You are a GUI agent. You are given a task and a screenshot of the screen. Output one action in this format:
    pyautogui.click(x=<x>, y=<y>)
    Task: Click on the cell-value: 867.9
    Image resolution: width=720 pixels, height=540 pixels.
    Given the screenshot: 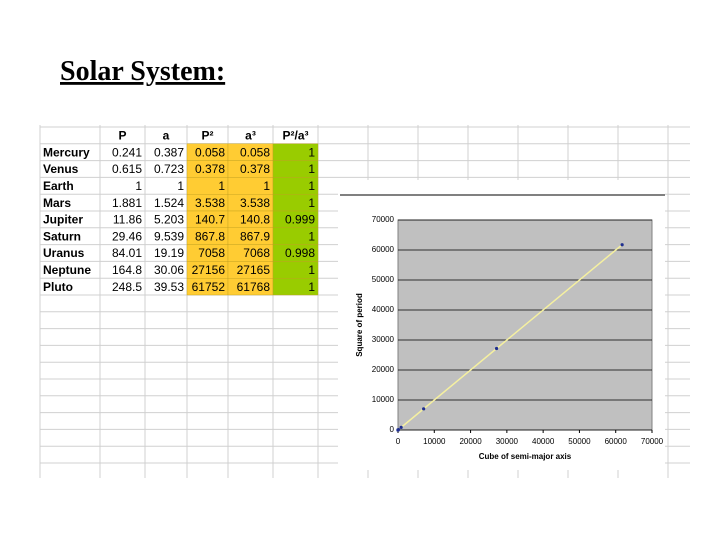 What is the action you would take?
    pyautogui.click(x=255, y=236)
    